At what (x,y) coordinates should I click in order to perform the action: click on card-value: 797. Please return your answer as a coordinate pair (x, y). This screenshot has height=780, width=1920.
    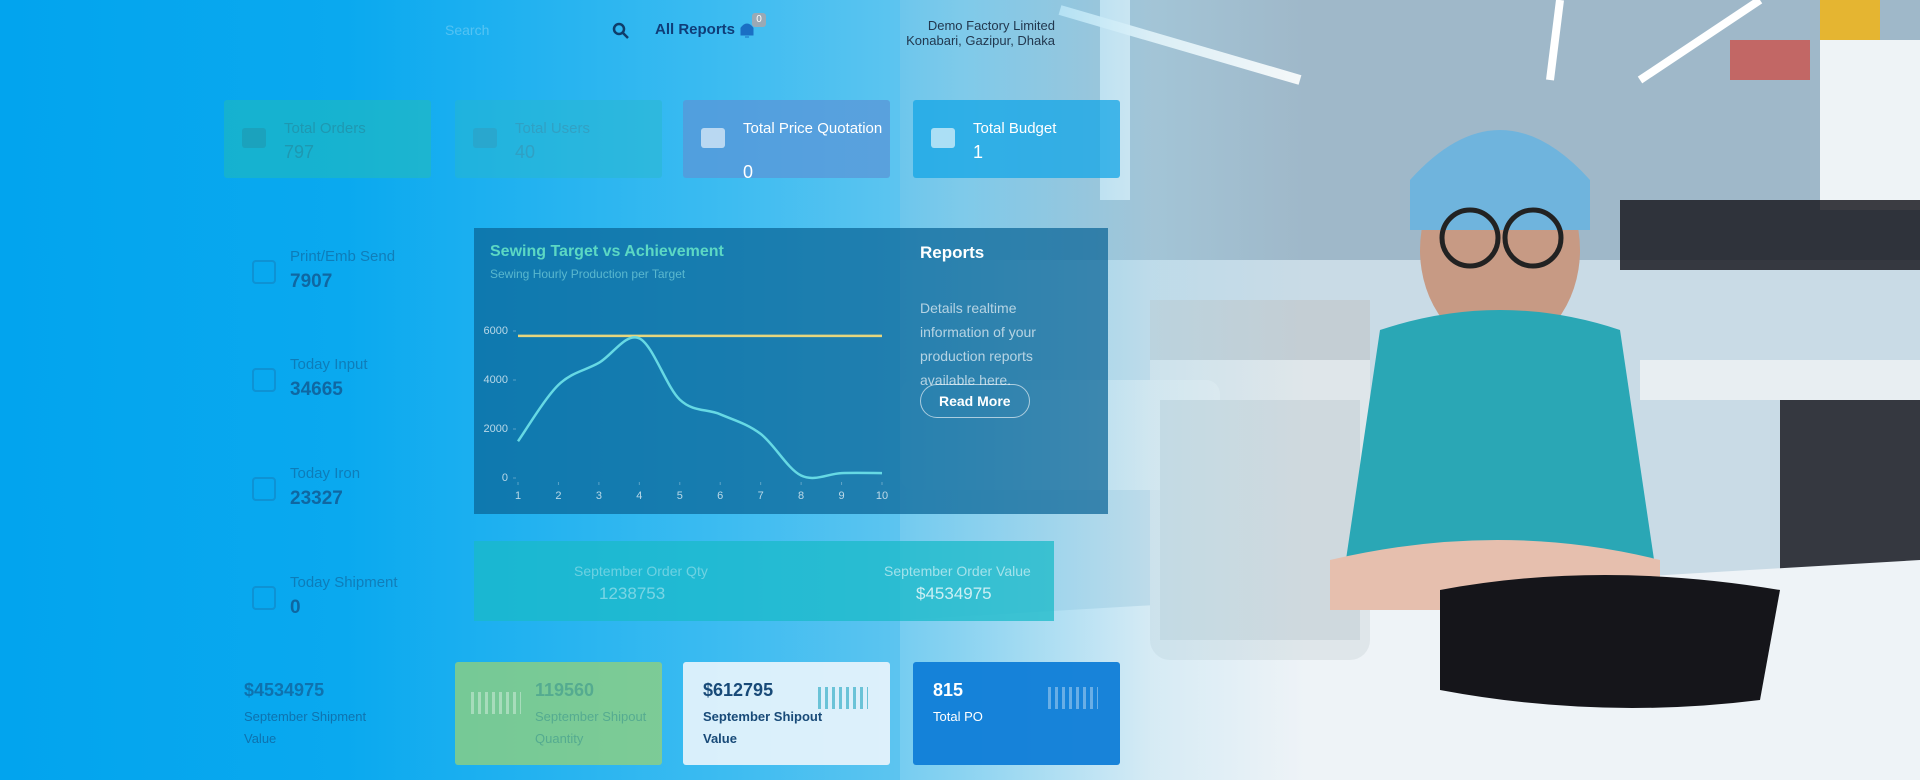
    Looking at the image, I should click on (299, 152).